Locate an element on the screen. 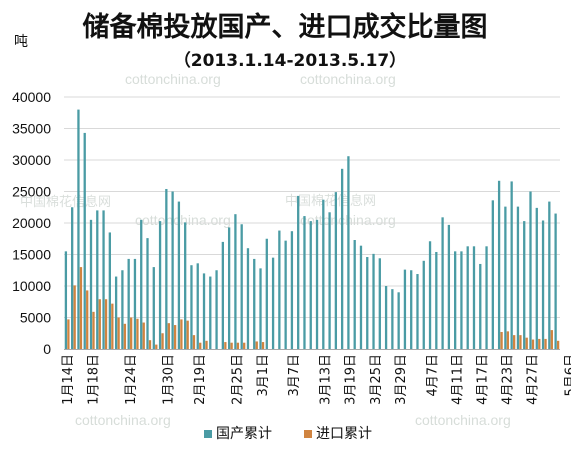 Image resolution: width=571 pixels, height=459 pixels. y-tick-label: 10000 is located at coordinates (31, 286).